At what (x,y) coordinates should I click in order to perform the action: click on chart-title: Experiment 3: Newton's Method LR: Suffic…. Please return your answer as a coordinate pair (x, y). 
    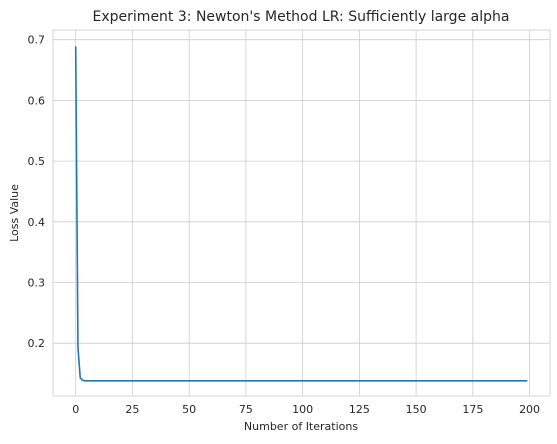
    Looking at the image, I should click on (301, 17).